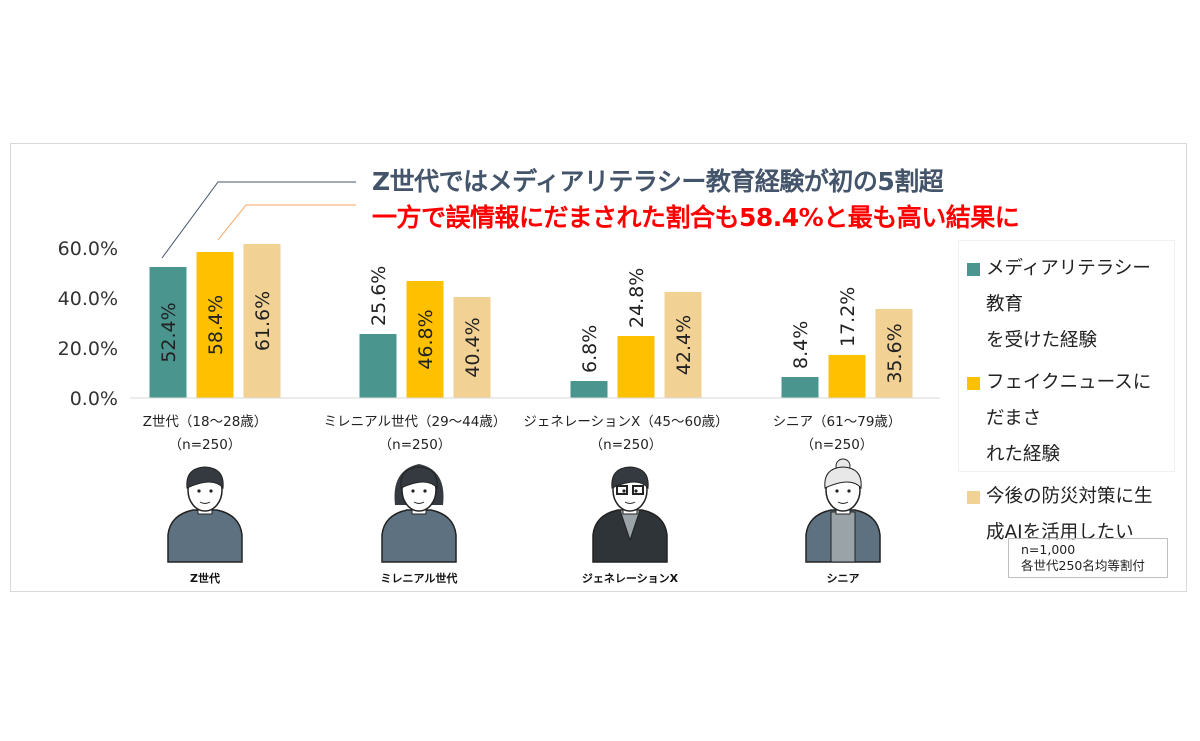 The image size is (1200, 741). I want to click on category-label: ミレニアル世代（29～44歳）, so click(415, 422).